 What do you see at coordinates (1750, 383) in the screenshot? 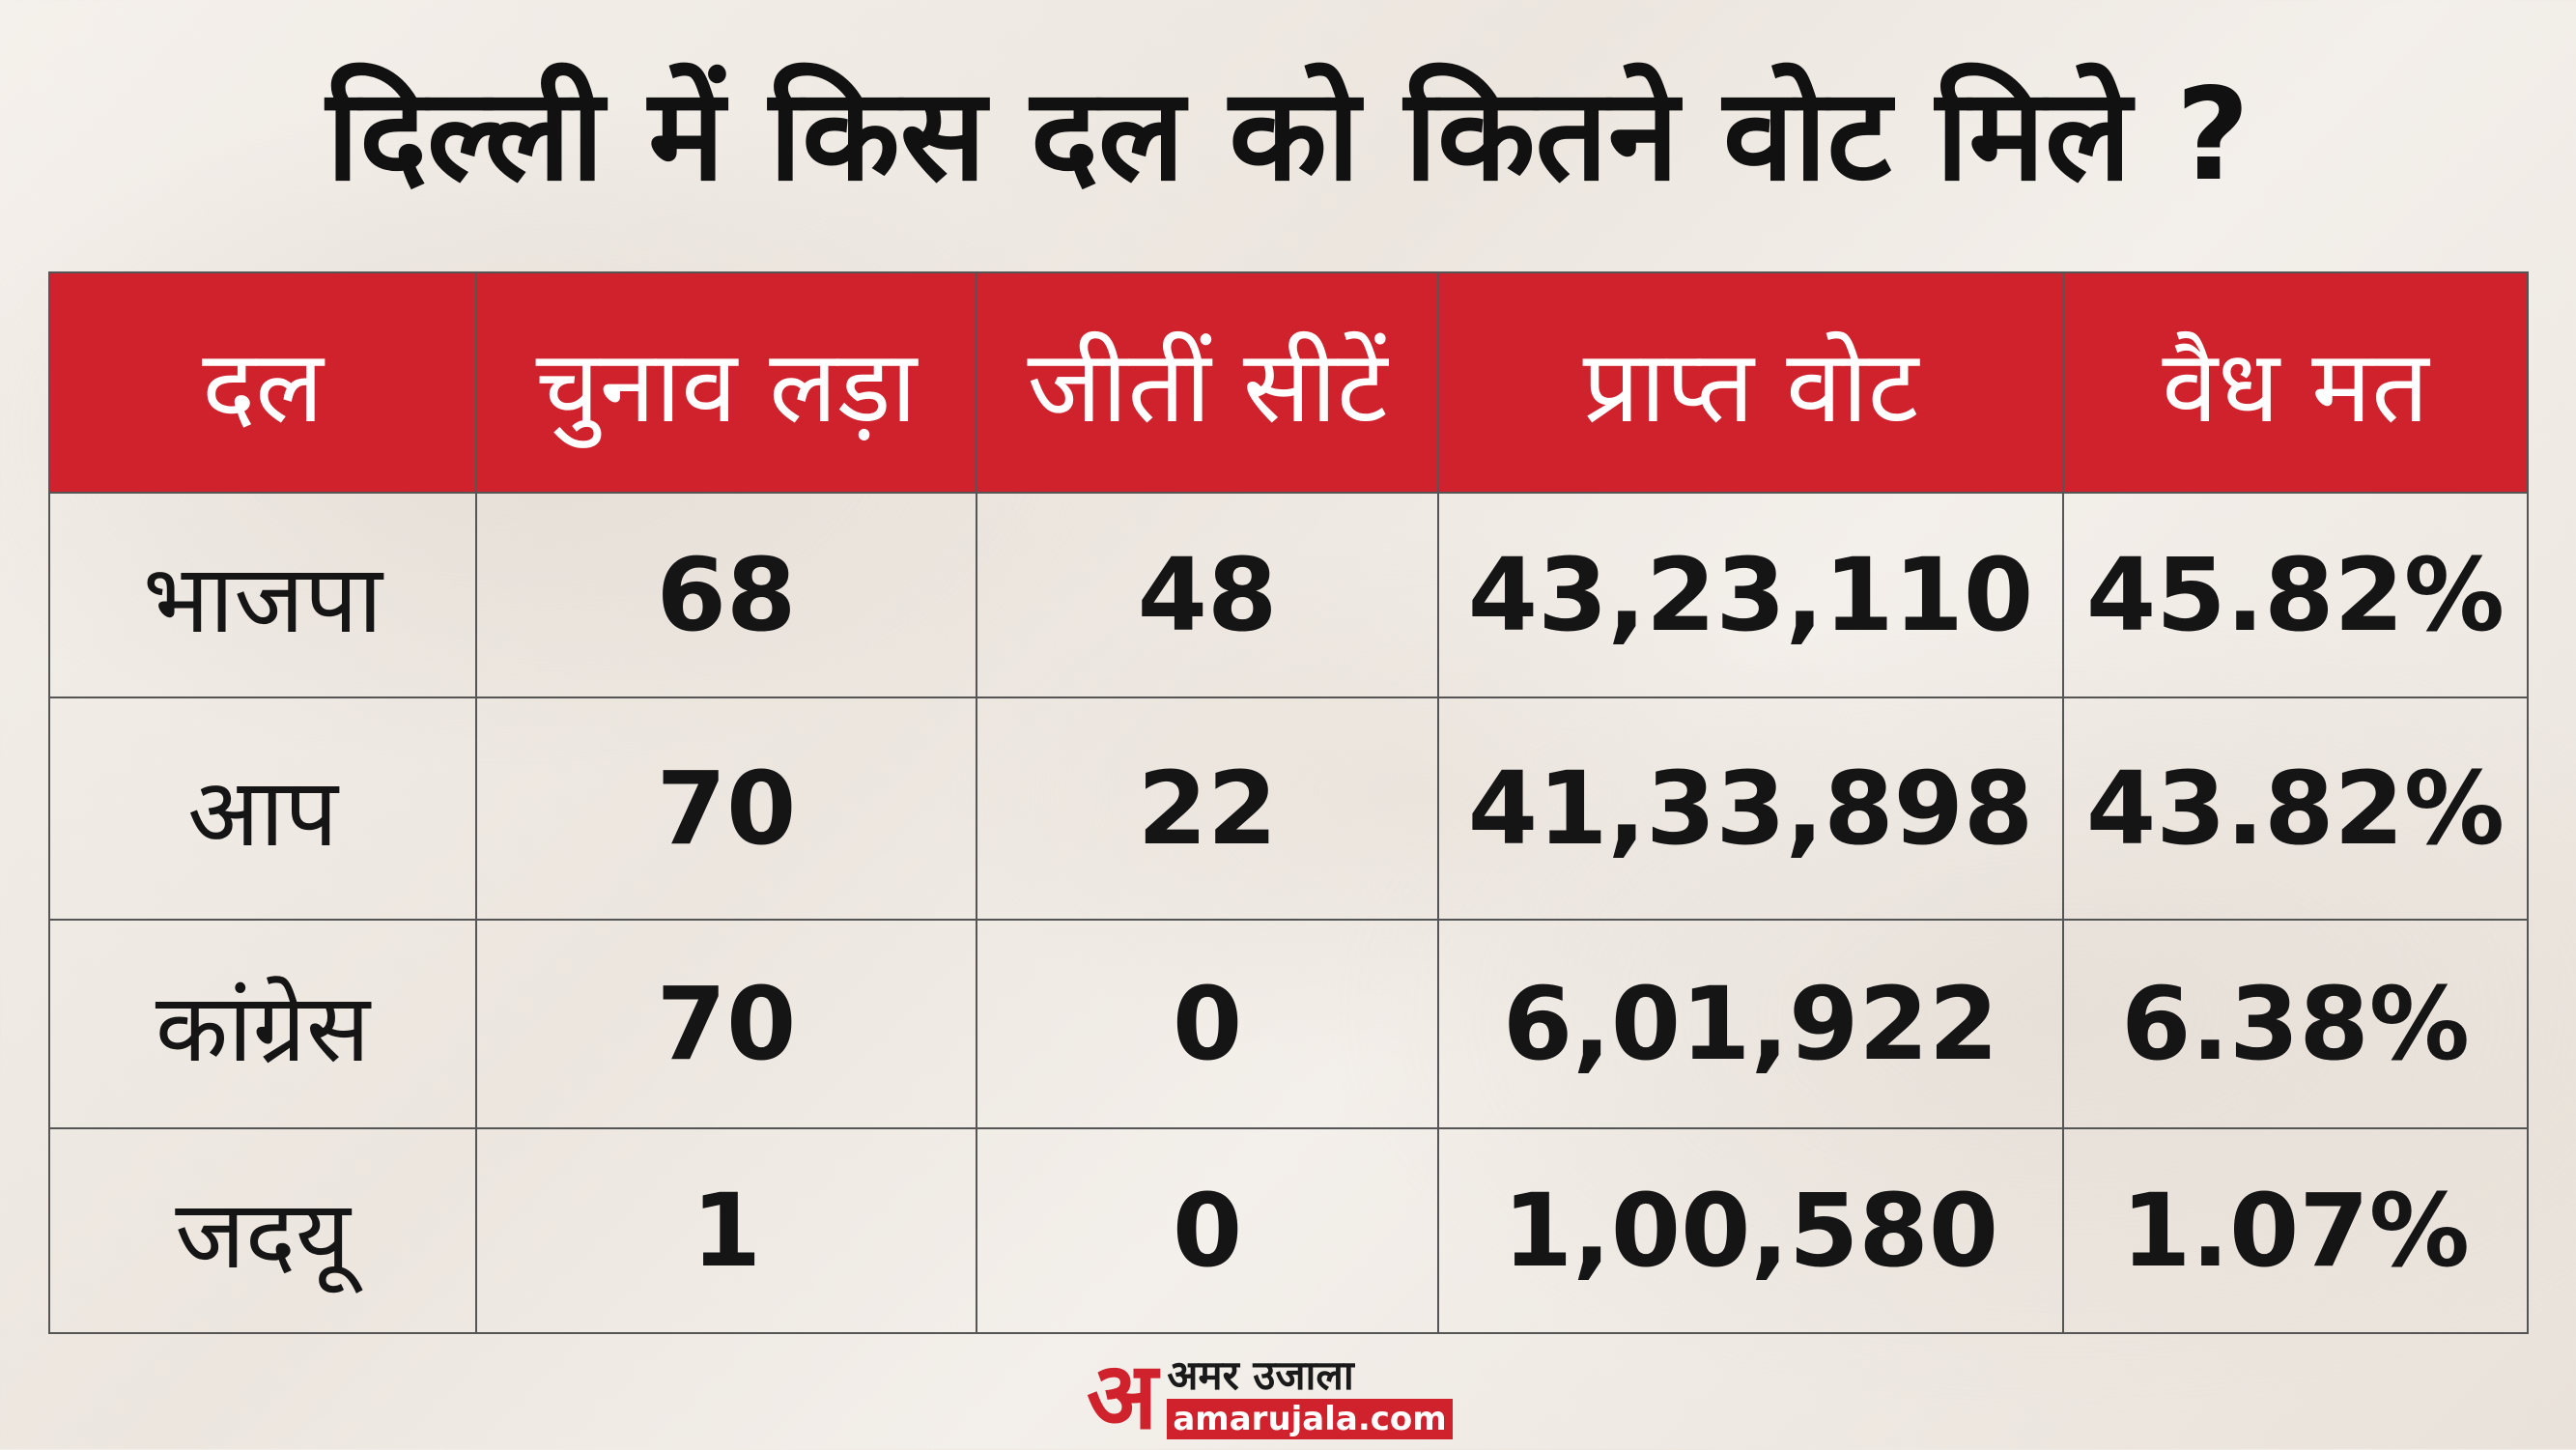
I see `header-votes-received: प्राप्त वोट` at bounding box center [1750, 383].